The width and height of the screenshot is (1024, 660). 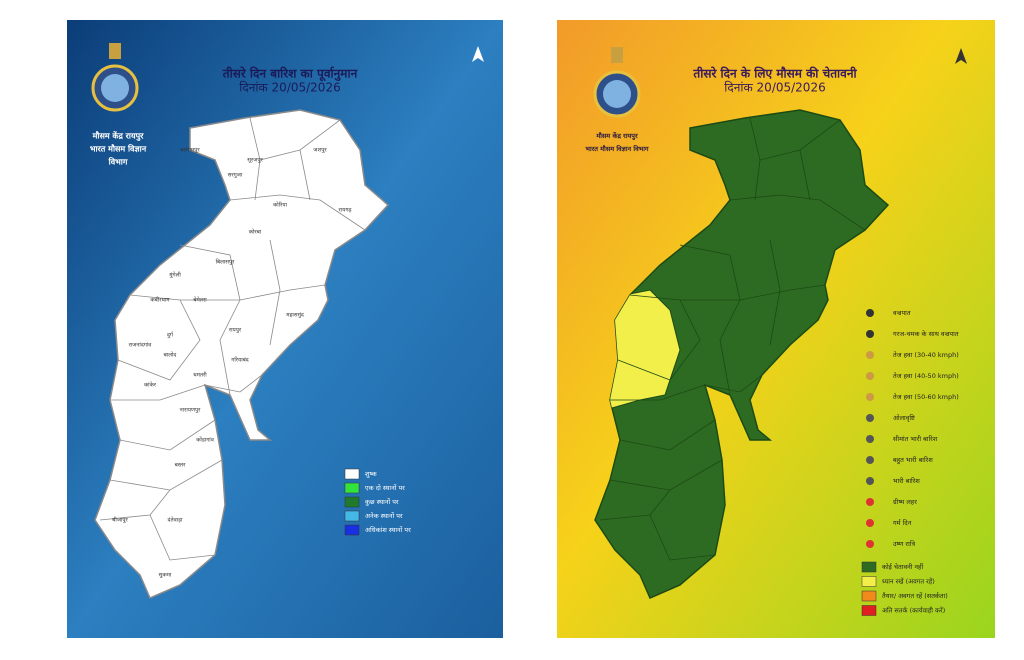 What do you see at coordinates (913, 460) in the screenshot?
I see `legend-label: बहुत भारी बारिश` at bounding box center [913, 460].